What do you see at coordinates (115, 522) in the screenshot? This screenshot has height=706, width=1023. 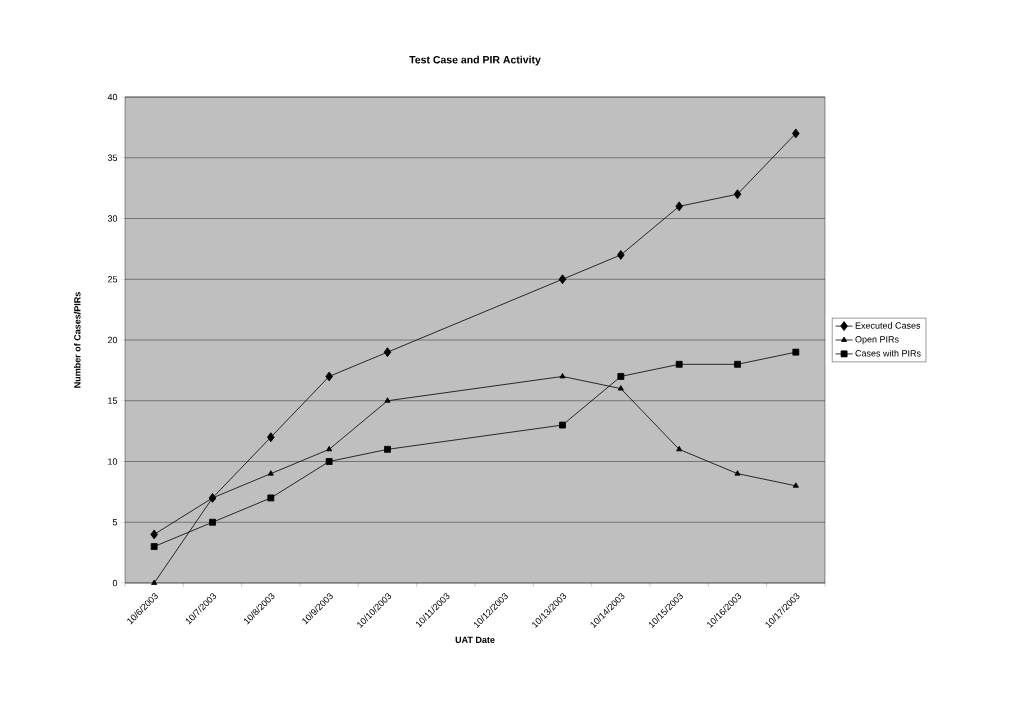 I see `y-tick-label: 5` at bounding box center [115, 522].